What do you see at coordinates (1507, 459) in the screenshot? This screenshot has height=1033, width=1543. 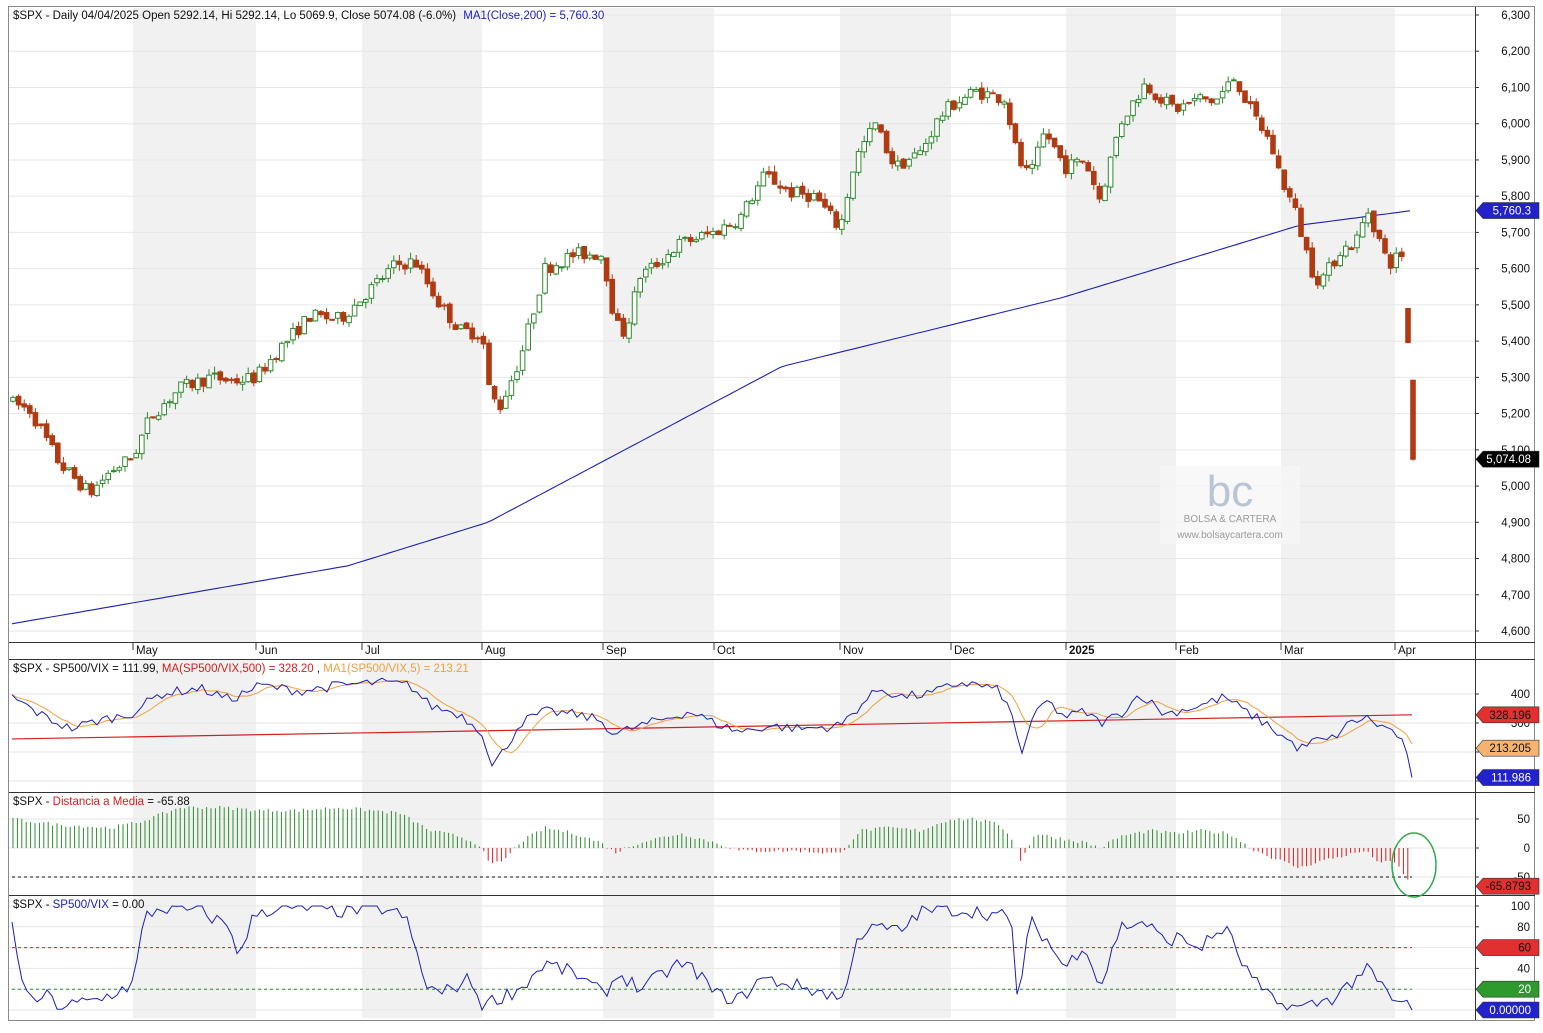 I see `badge-close-shape` at bounding box center [1507, 459].